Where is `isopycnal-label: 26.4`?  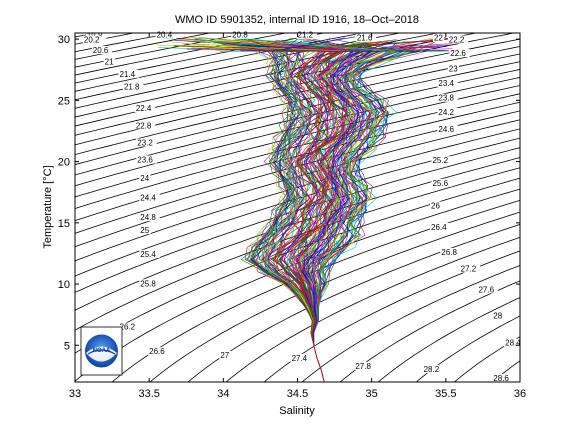 isopycnal-label: 26.4 is located at coordinates (439, 227).